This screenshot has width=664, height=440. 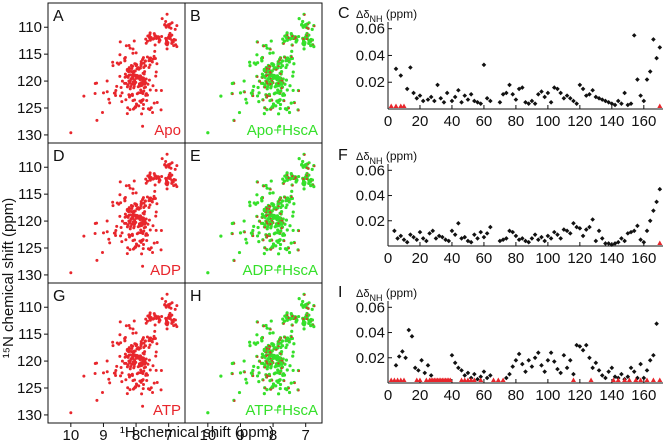 I want to click on panel-label: G, so click(x=59, y=296).